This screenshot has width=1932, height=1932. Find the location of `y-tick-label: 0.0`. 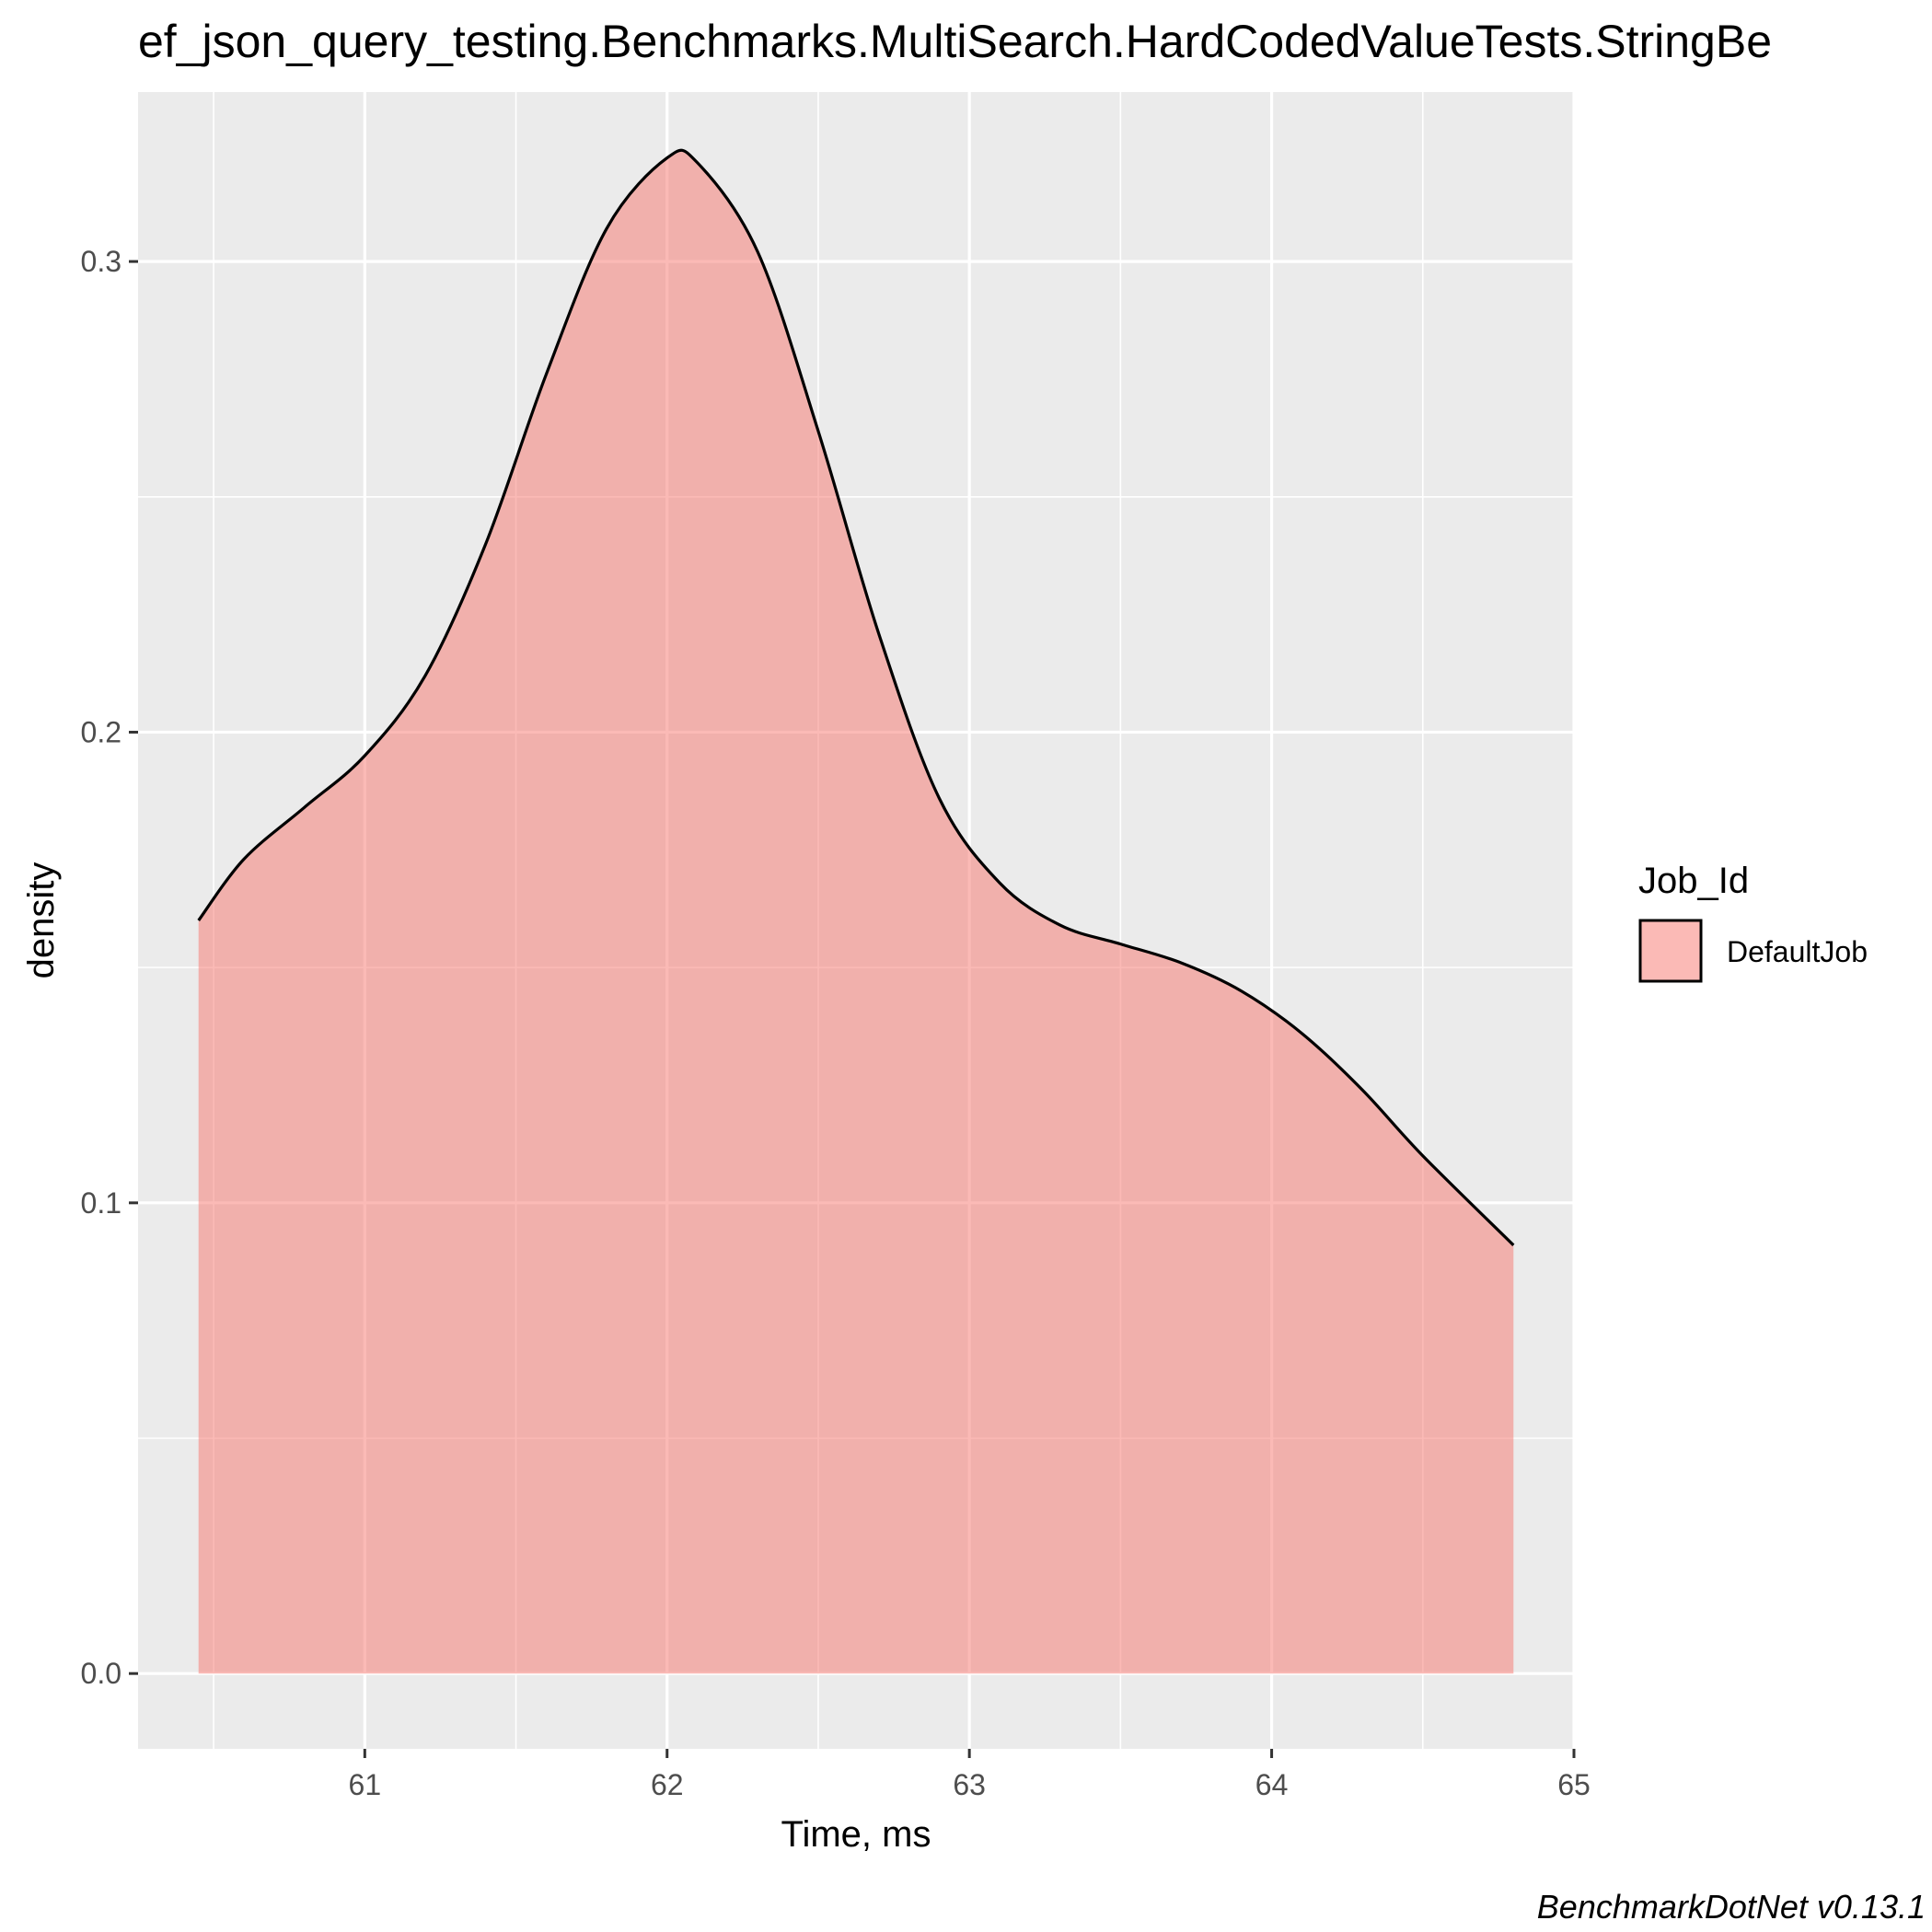

y-tick-label: 0.0 is located at coordinates (101, 1674).